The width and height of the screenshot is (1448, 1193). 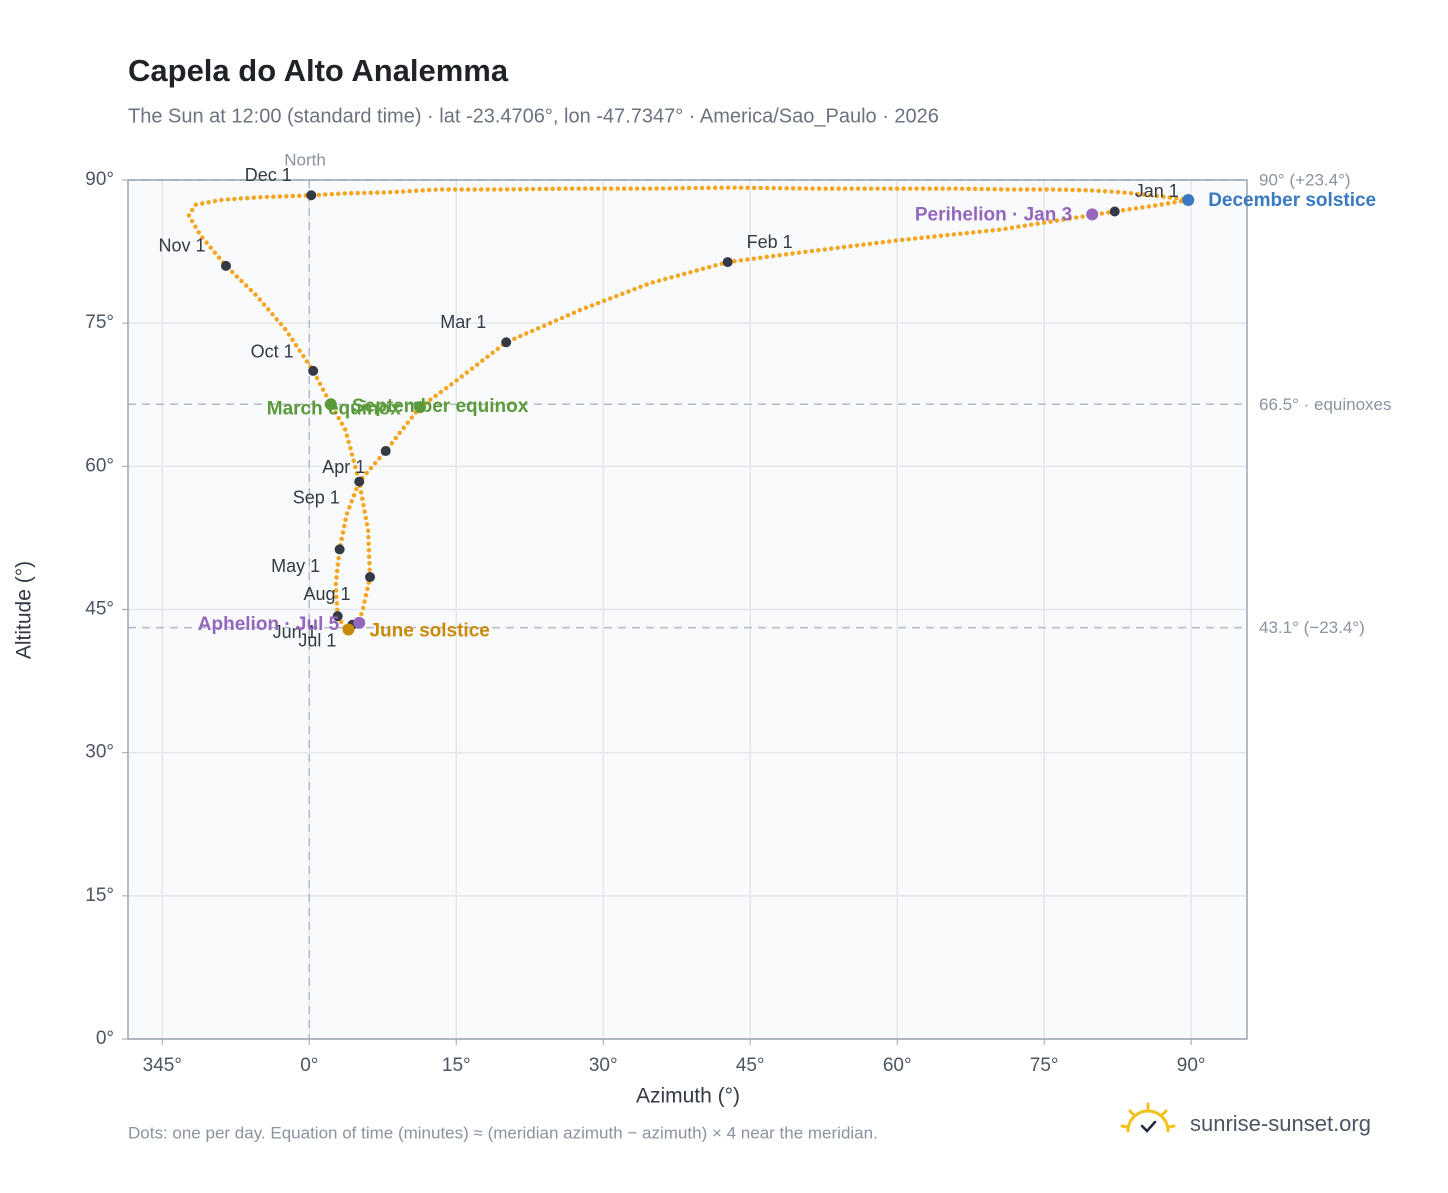 I want to click on reference-label: 43.1° (−23.4°), so click(x=1312, y=627).